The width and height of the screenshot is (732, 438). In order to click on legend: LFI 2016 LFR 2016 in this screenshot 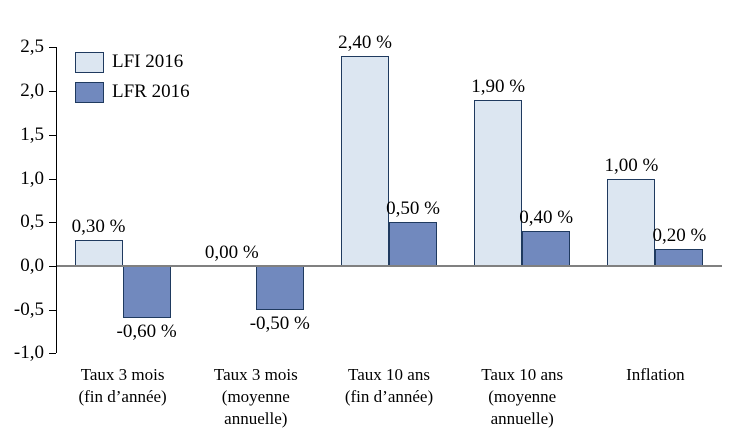, I will do `click(132, 77)`.